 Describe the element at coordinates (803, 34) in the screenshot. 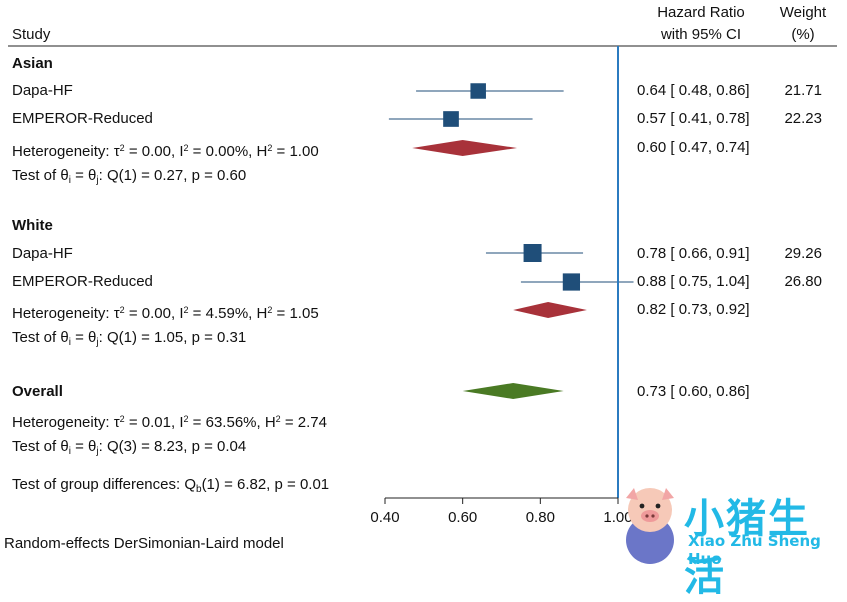

I see `column-header-weight-line2: (%)` at that location.